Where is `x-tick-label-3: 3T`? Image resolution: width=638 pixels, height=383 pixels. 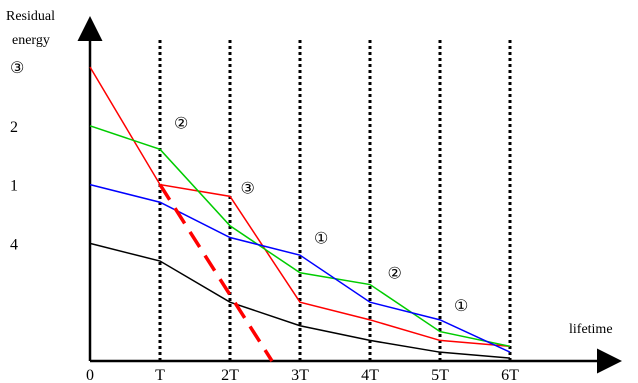
x-tick-label-3: 3T is located at coordinates (300, 375).